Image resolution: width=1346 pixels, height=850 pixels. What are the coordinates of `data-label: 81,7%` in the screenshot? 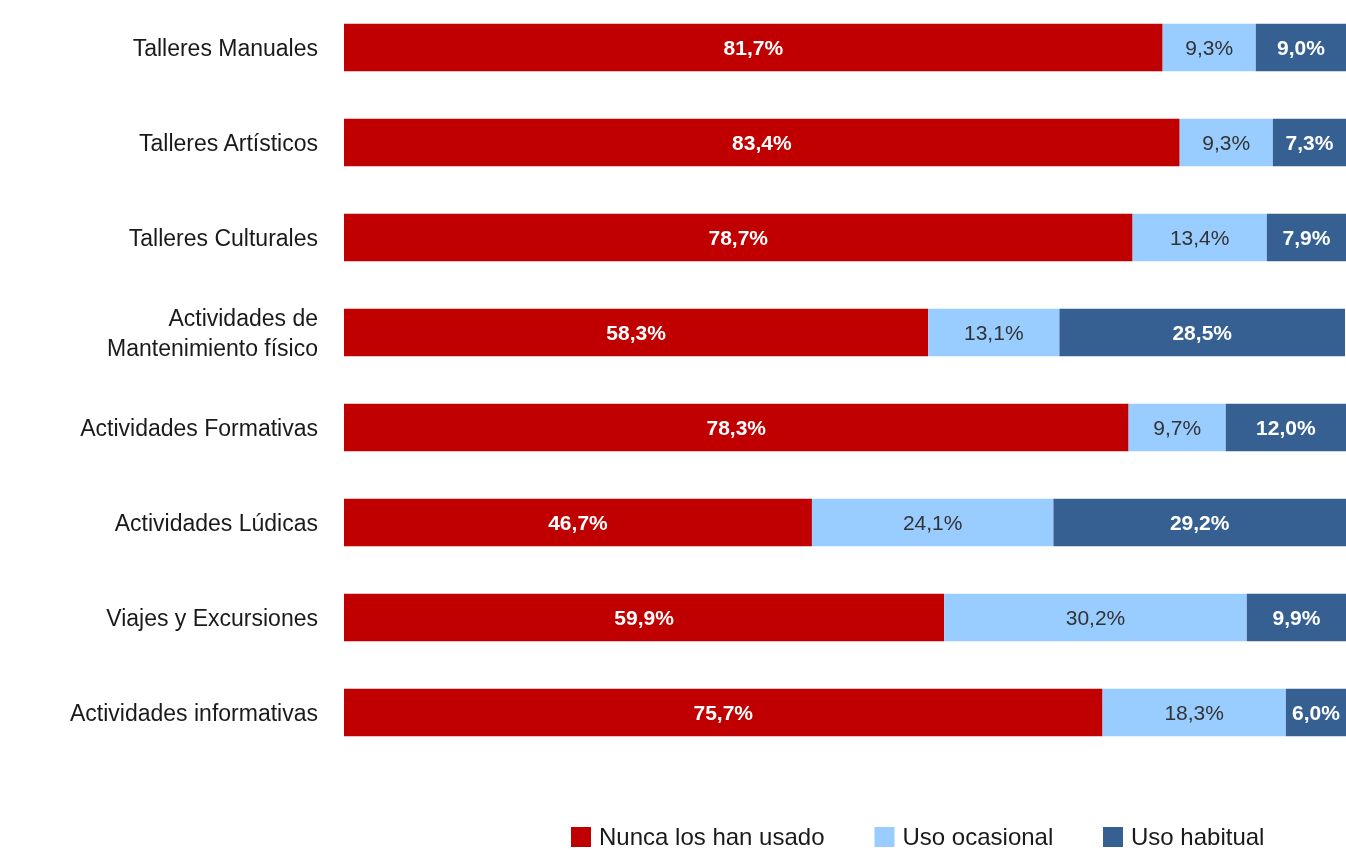 It's located at (753, 47).